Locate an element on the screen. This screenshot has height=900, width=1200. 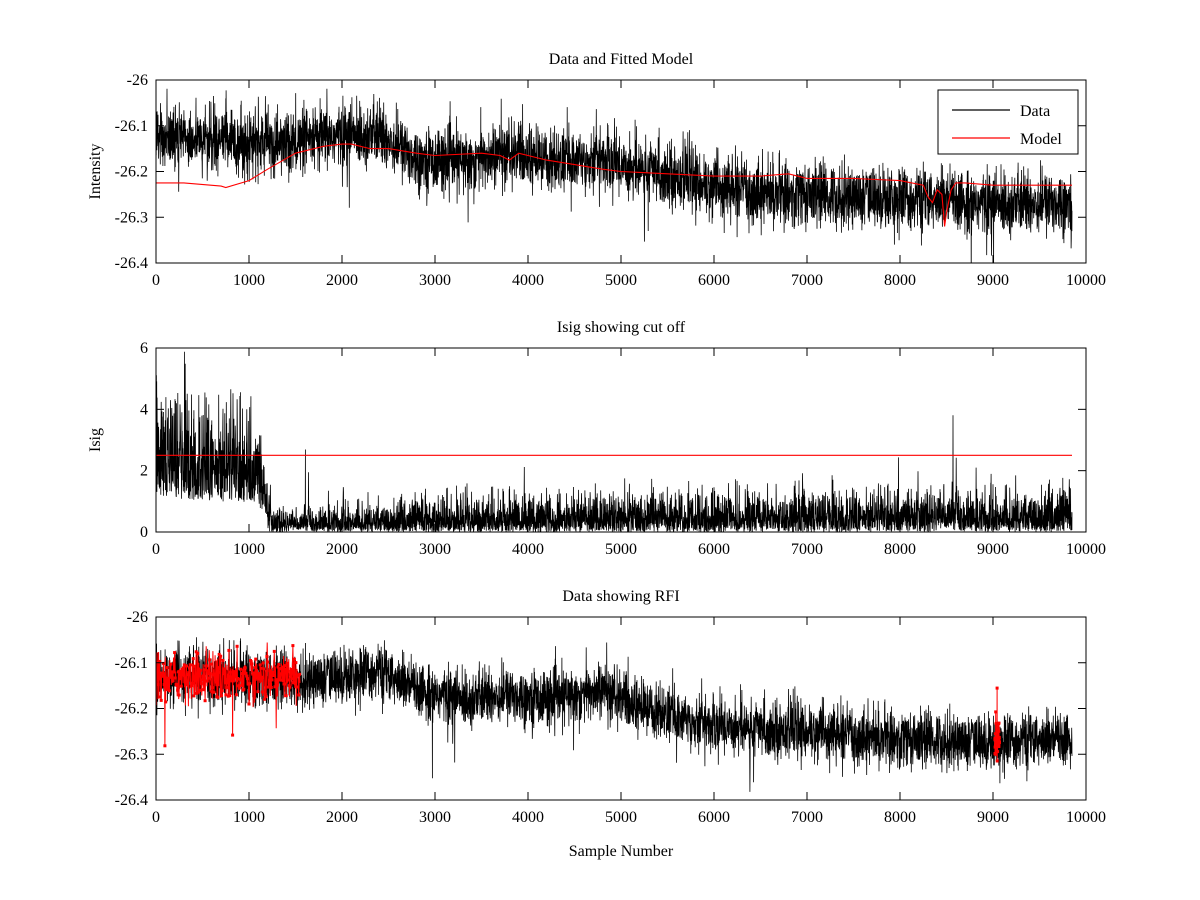
x-axis-label: Sample Number is located at coordinates (621, 851).